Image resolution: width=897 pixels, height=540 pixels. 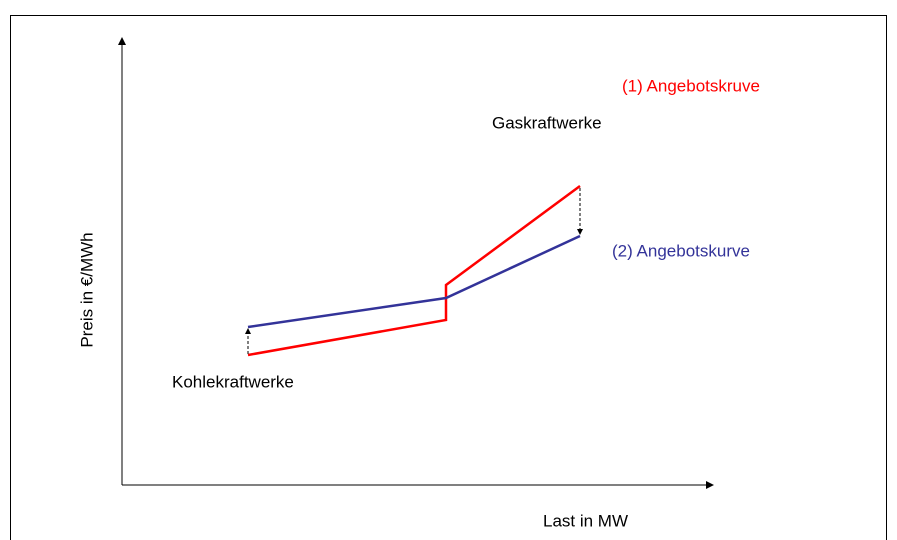 I want to click on x-axis-label: Last in MW, so click(x=585, y=520).